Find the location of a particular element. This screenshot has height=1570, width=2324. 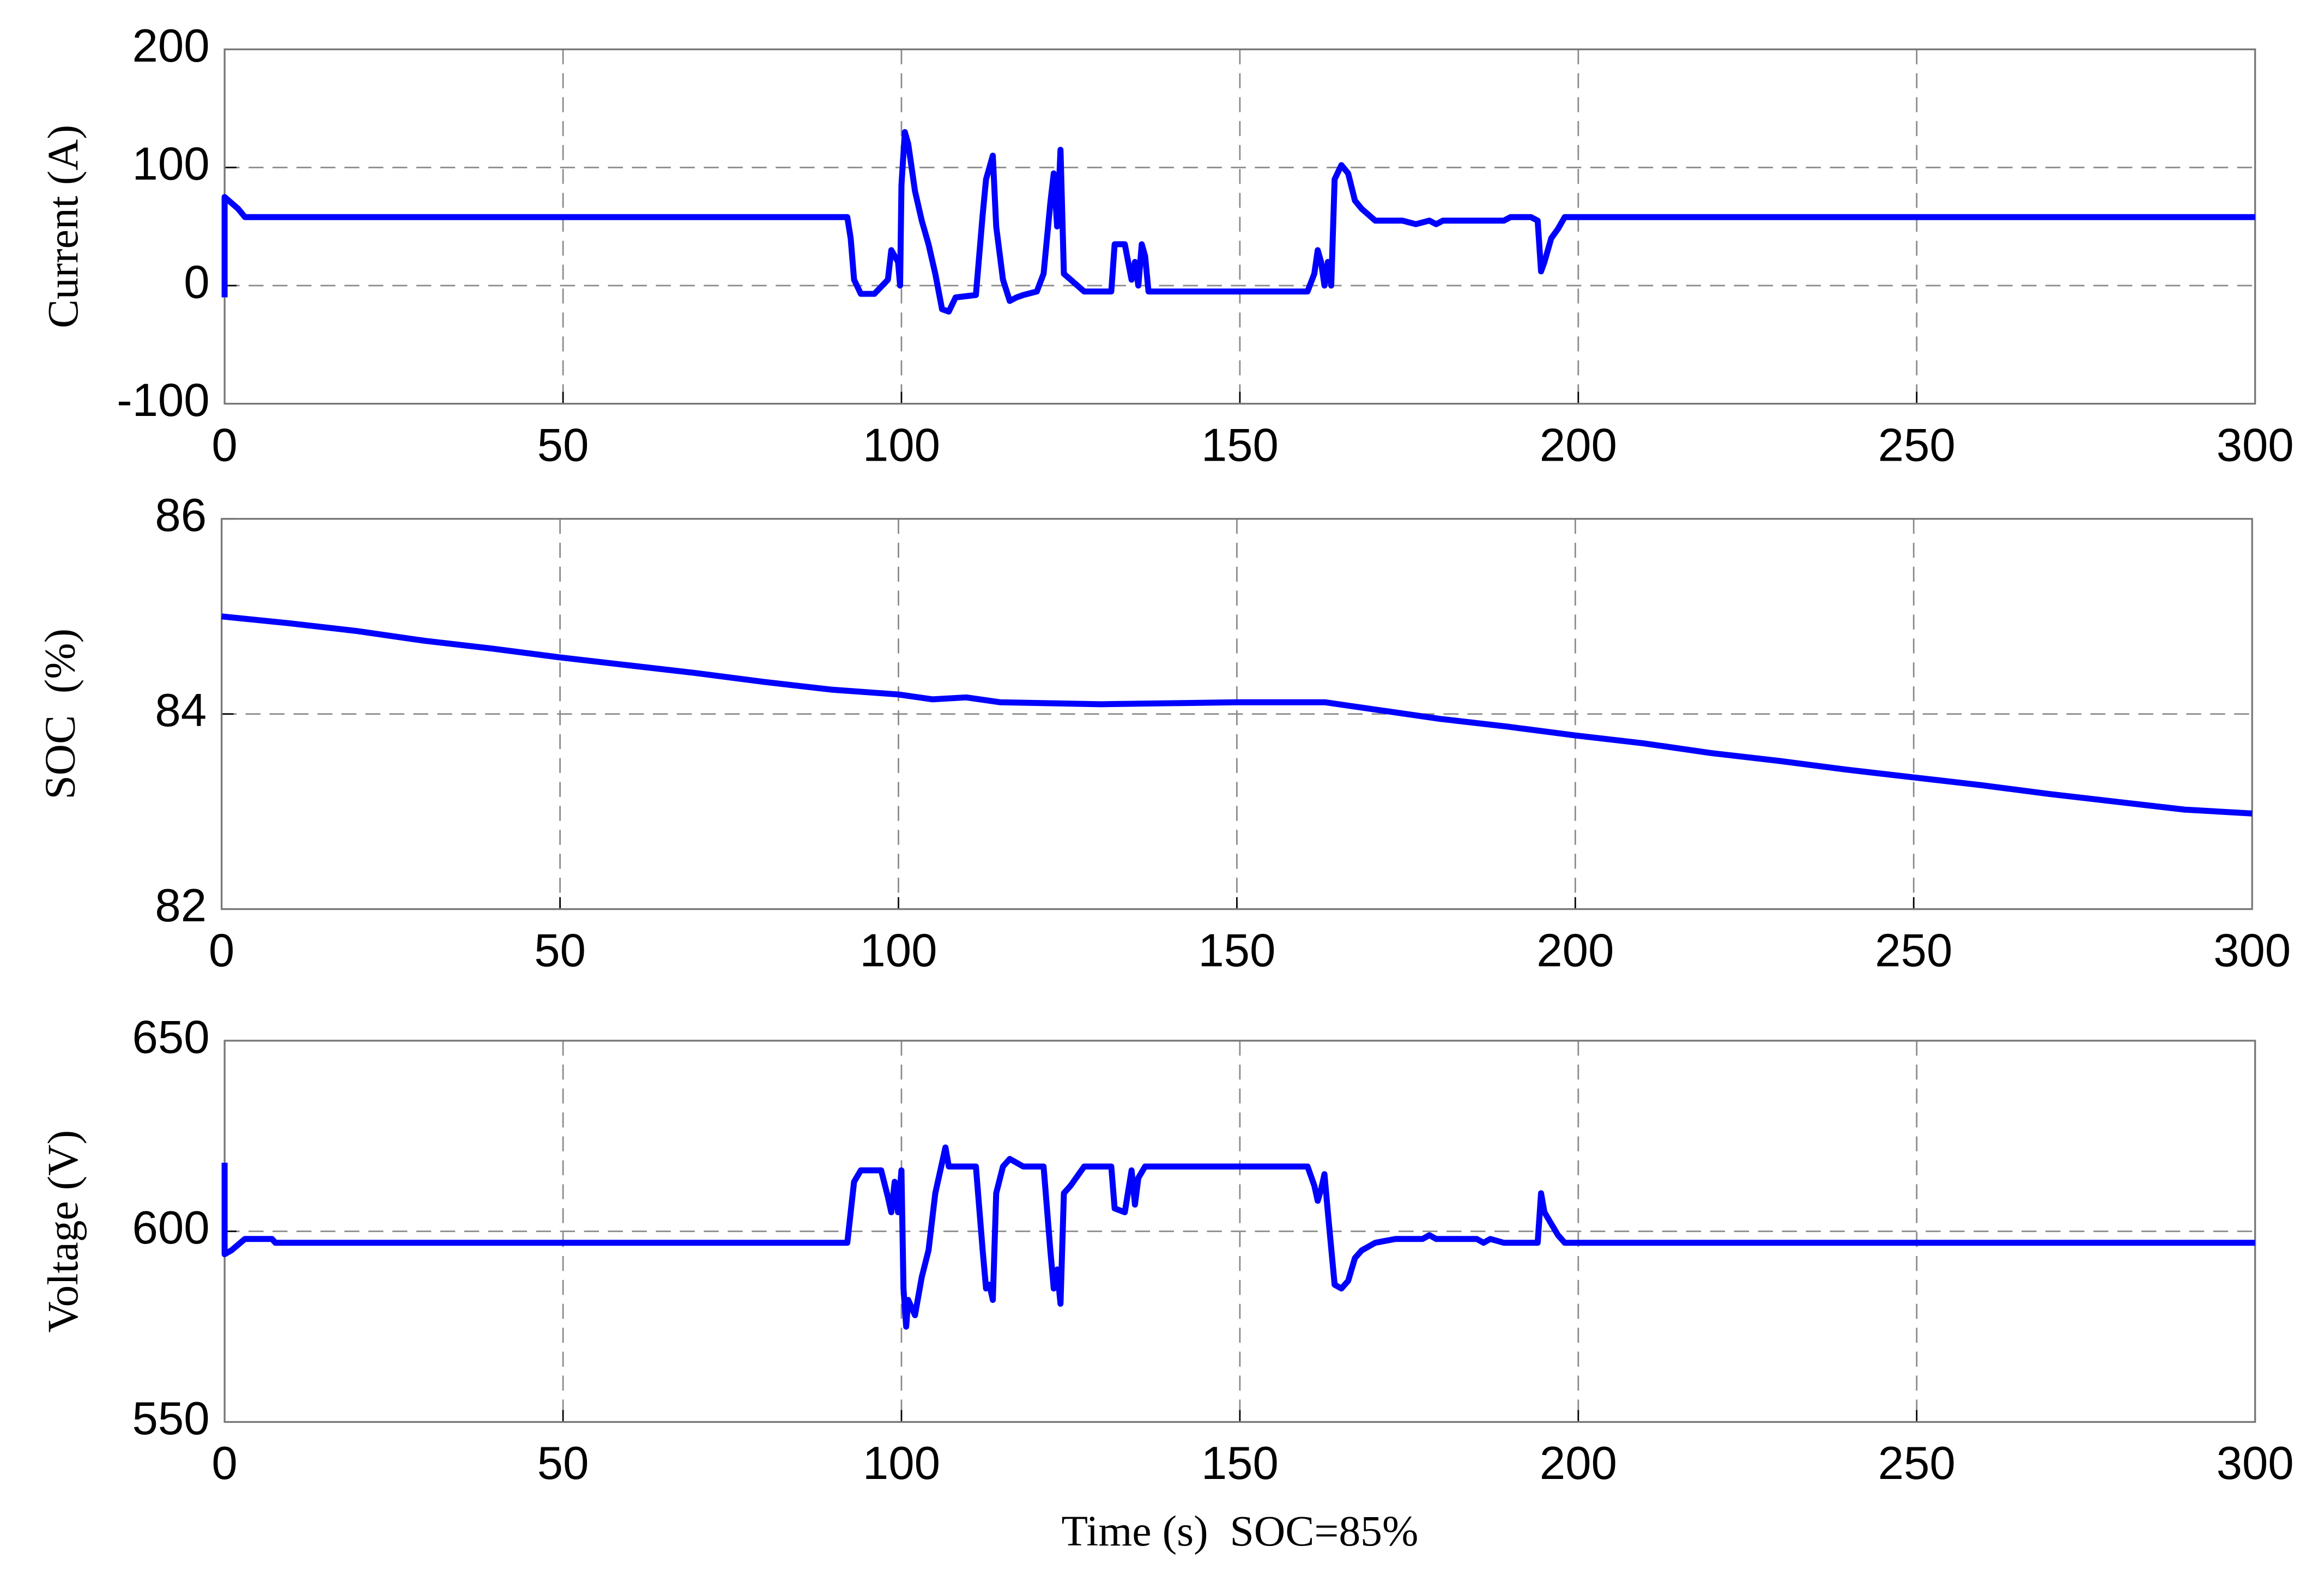

y-tick-label: 86 is located at coordinates (181, 515).